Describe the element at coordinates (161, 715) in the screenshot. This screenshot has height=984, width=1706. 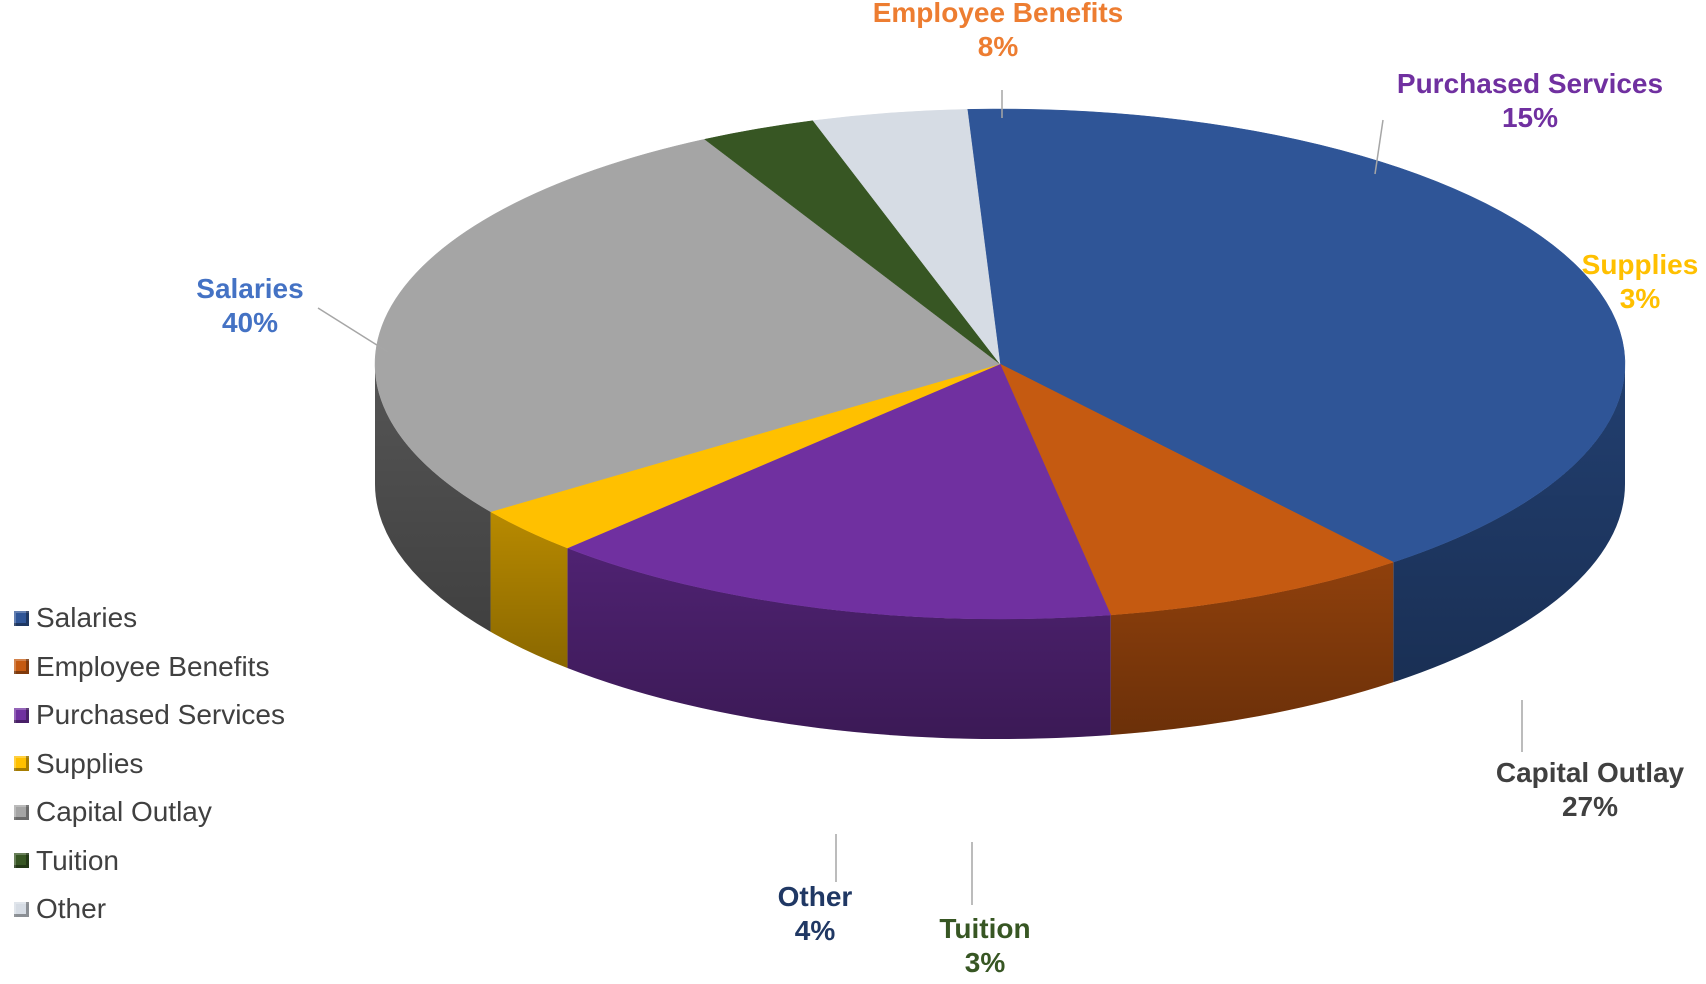
I see `legend-label-purchased-services: Purchased Services` at that location.